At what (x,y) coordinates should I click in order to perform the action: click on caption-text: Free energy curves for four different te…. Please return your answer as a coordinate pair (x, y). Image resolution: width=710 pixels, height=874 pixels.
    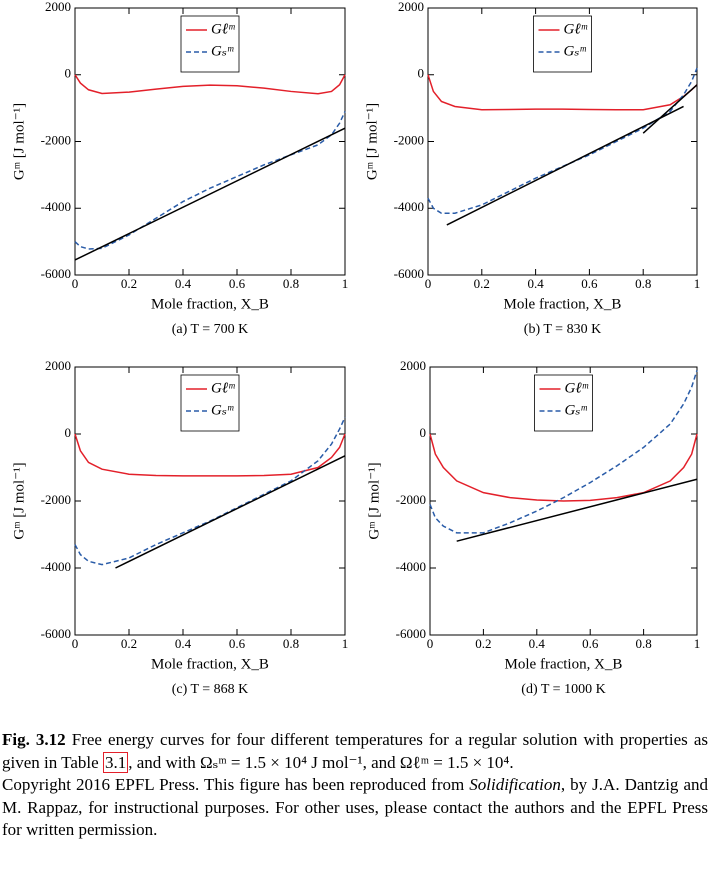
    Looking at the image, I should click on (355, 751).